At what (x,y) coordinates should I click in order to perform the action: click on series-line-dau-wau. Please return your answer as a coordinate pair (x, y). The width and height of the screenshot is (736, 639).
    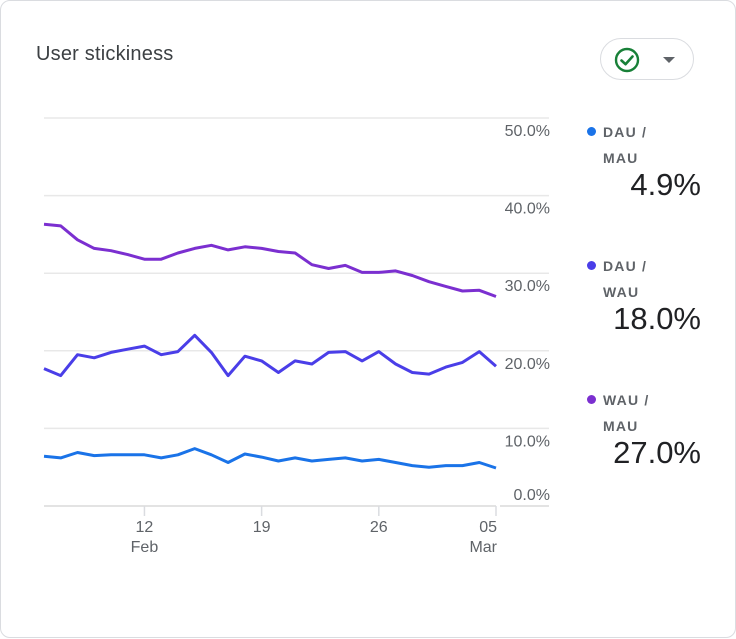
    Looking at the image, I should click on (270, 355).